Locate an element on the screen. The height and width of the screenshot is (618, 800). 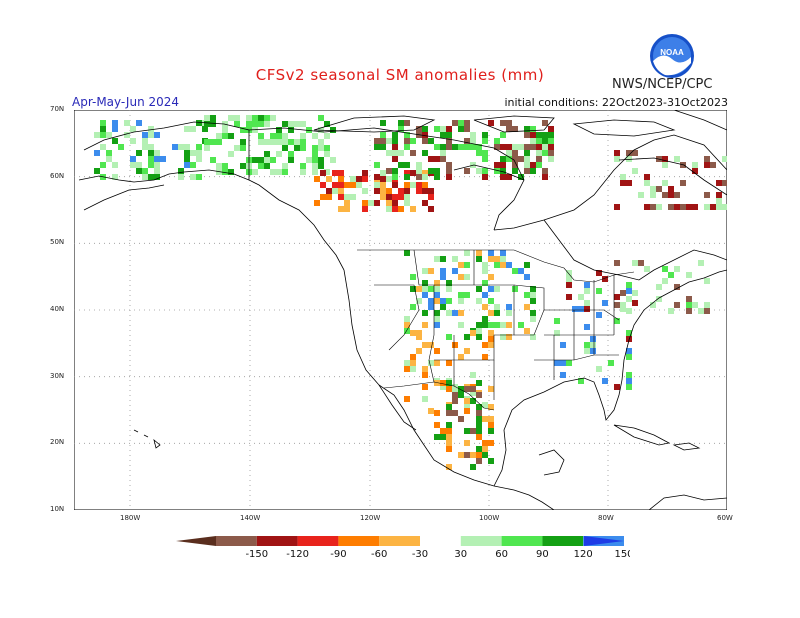
color-legend: -150 -120 -90 -60 -30 30 60 90 120 150 is located at coordinates (403, 547).